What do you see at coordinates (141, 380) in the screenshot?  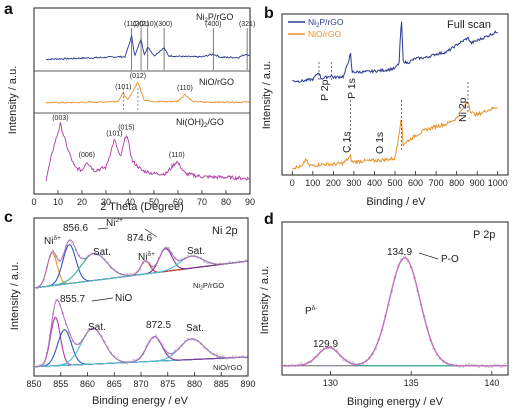 I see `c-tick-group: 850 855 860 865 870 875 880 885 890` at bounding box center [141, 380].